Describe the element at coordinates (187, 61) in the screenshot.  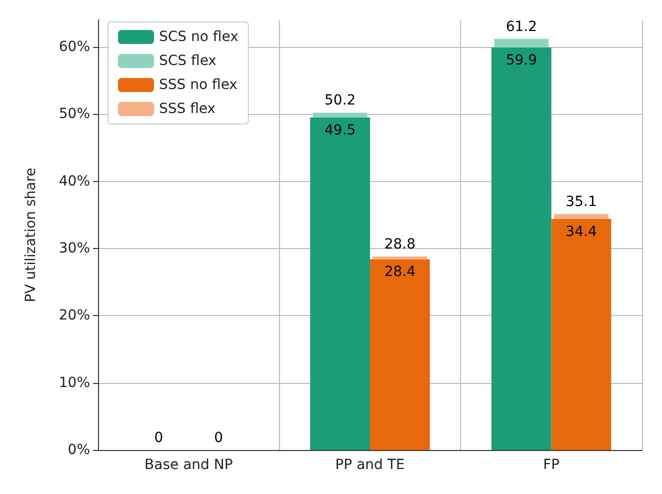
I see `legend-label: SCS flex` at that location.